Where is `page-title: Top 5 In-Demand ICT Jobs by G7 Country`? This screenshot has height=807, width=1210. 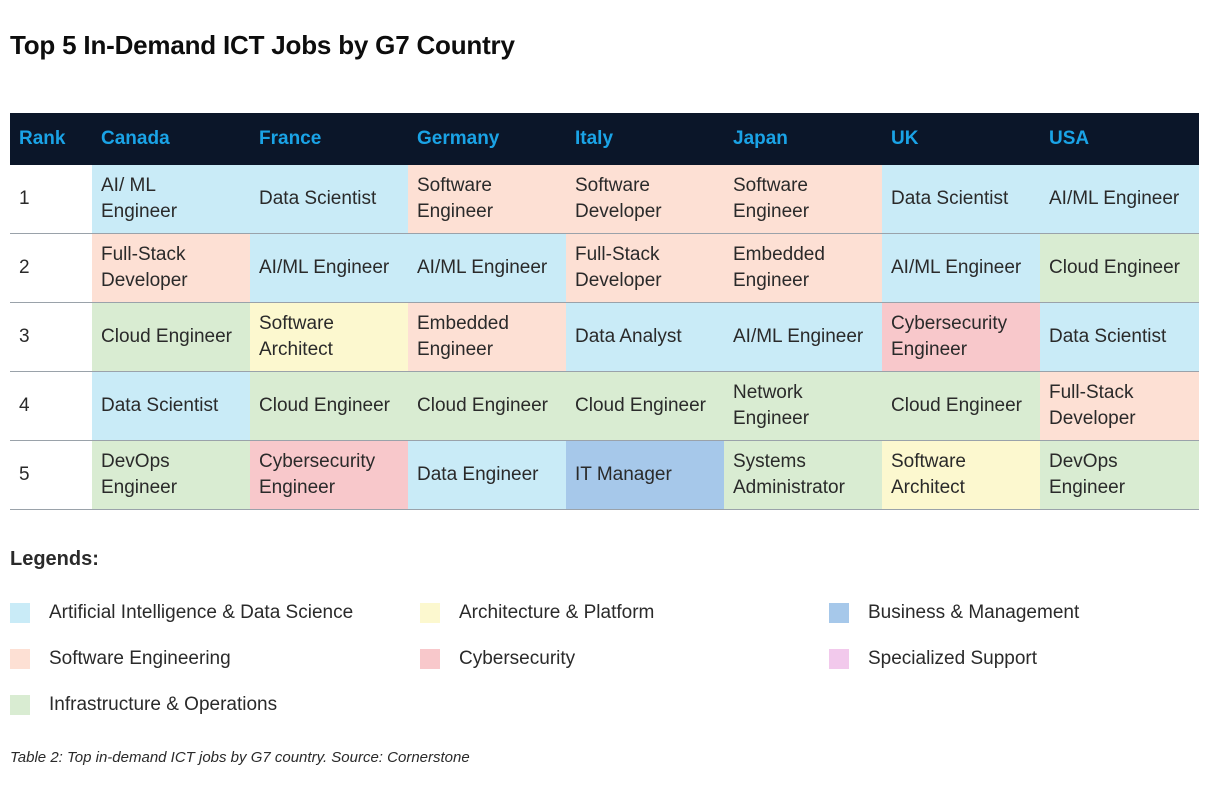
page-title: Top 5 In-Demand ICT Jobs by G7 Country is located at coordinates (262, 45).